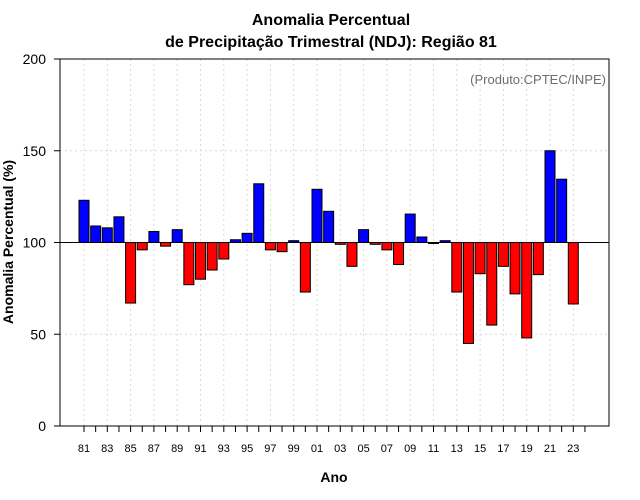 The height and width of the screenshot is (500, 640). Describe the element at coordinates (294, 449) in the screenshot. I see `x-tick-label: 99` at that location.